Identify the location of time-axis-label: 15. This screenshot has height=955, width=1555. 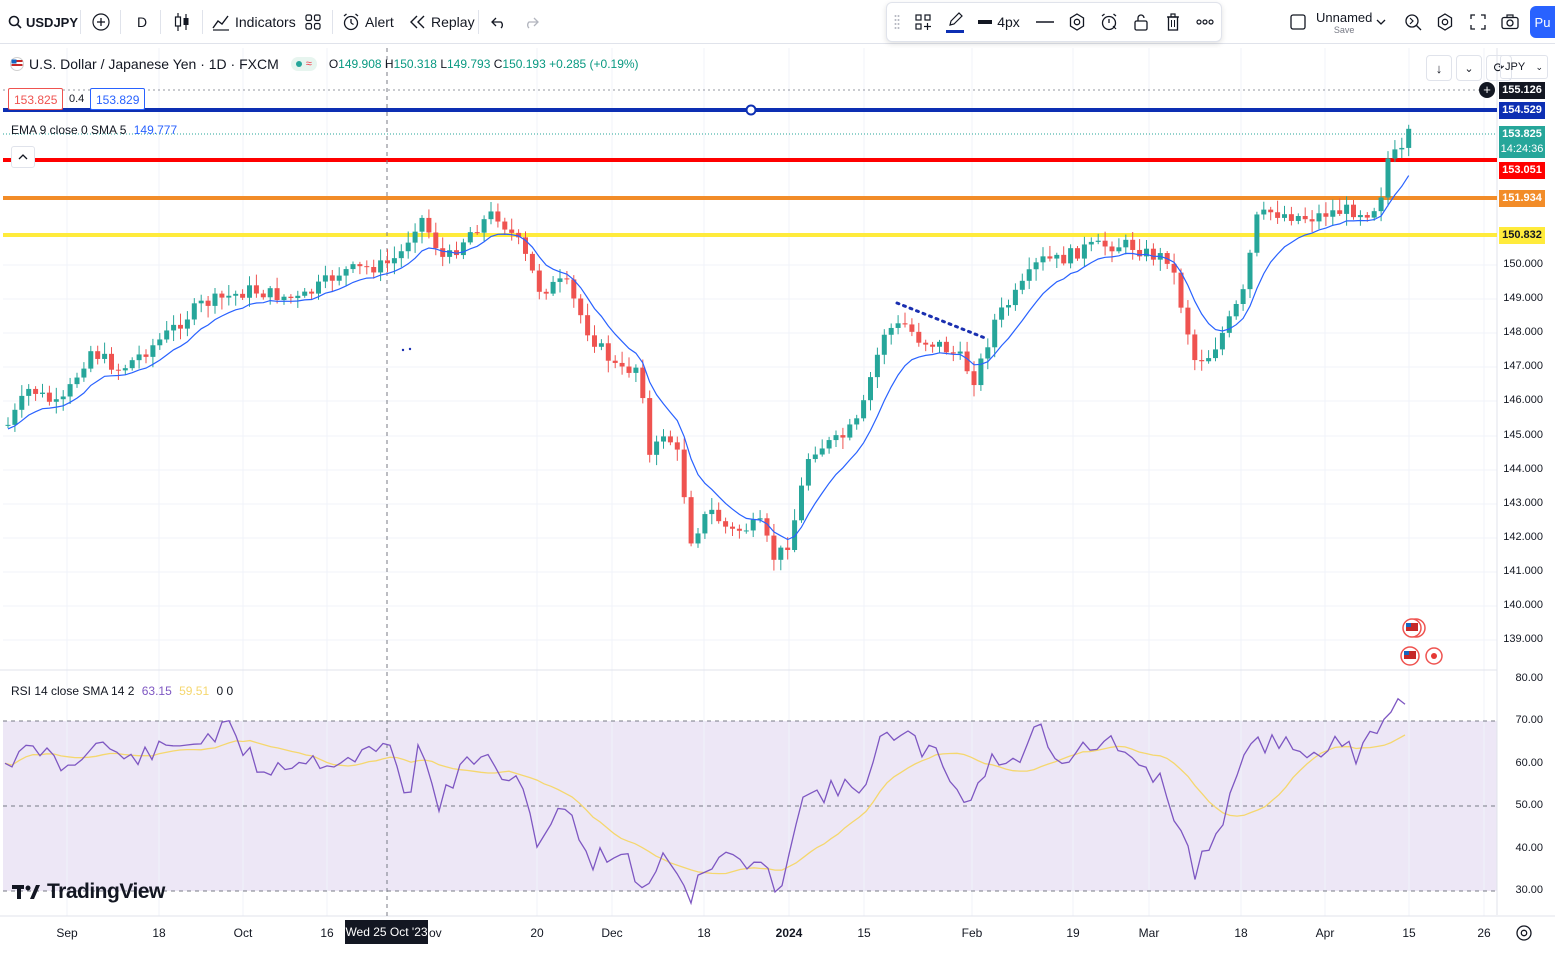
(864, 933).